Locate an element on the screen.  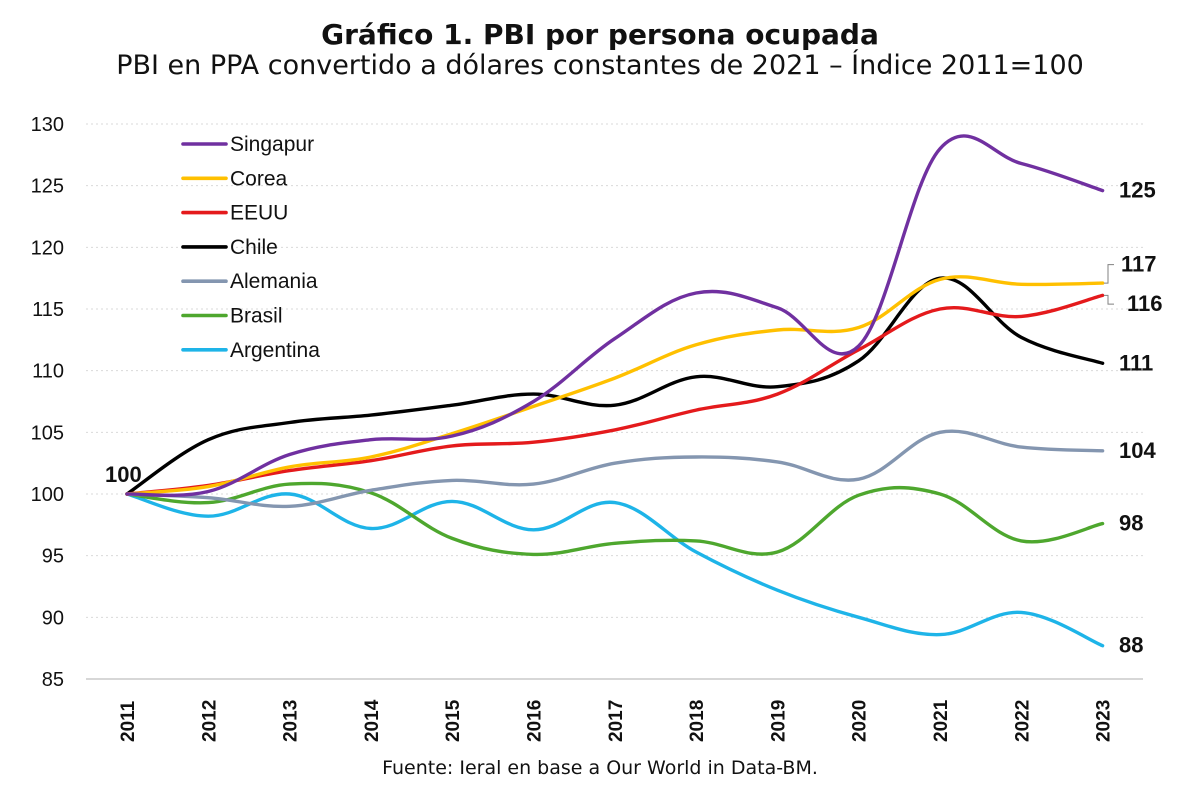
x-tick-label: 2012 is located at coordinates (209, 721).